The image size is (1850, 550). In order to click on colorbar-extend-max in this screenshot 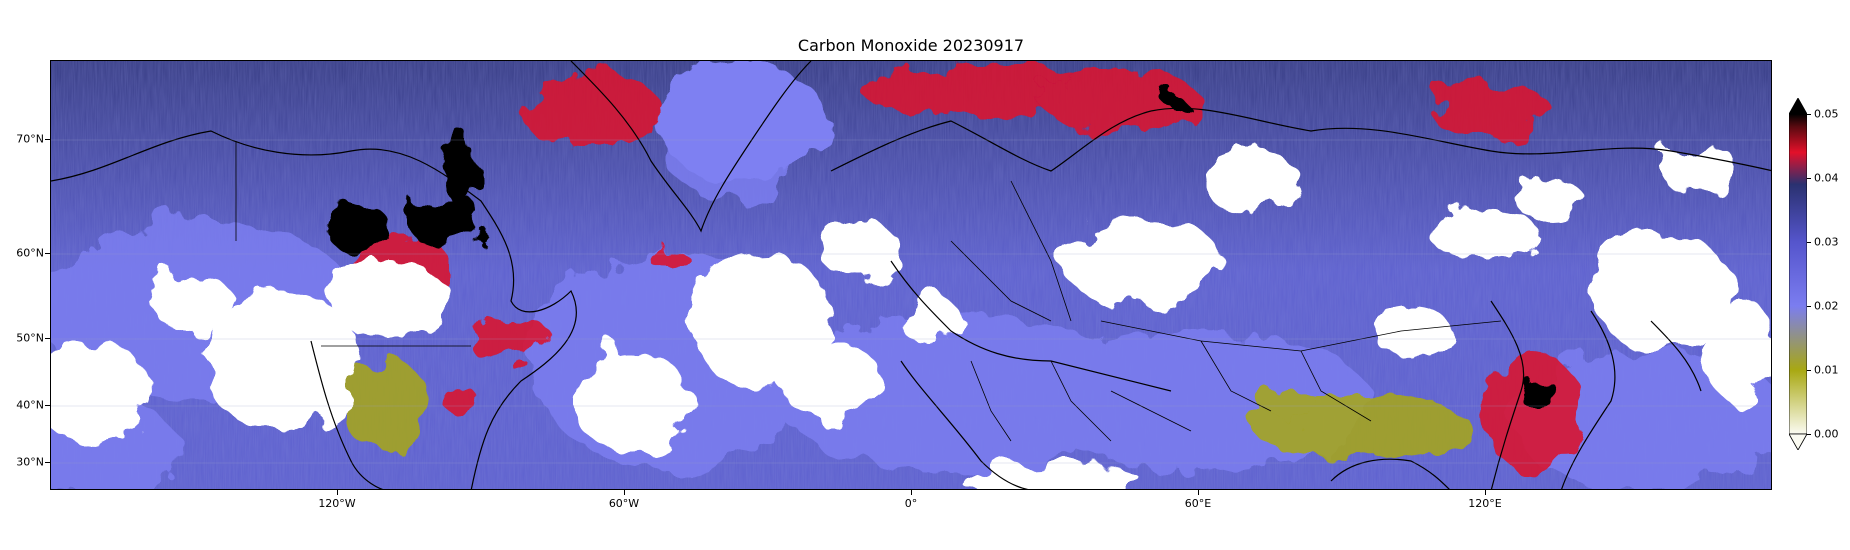, I will do `click(1798, 106)`.